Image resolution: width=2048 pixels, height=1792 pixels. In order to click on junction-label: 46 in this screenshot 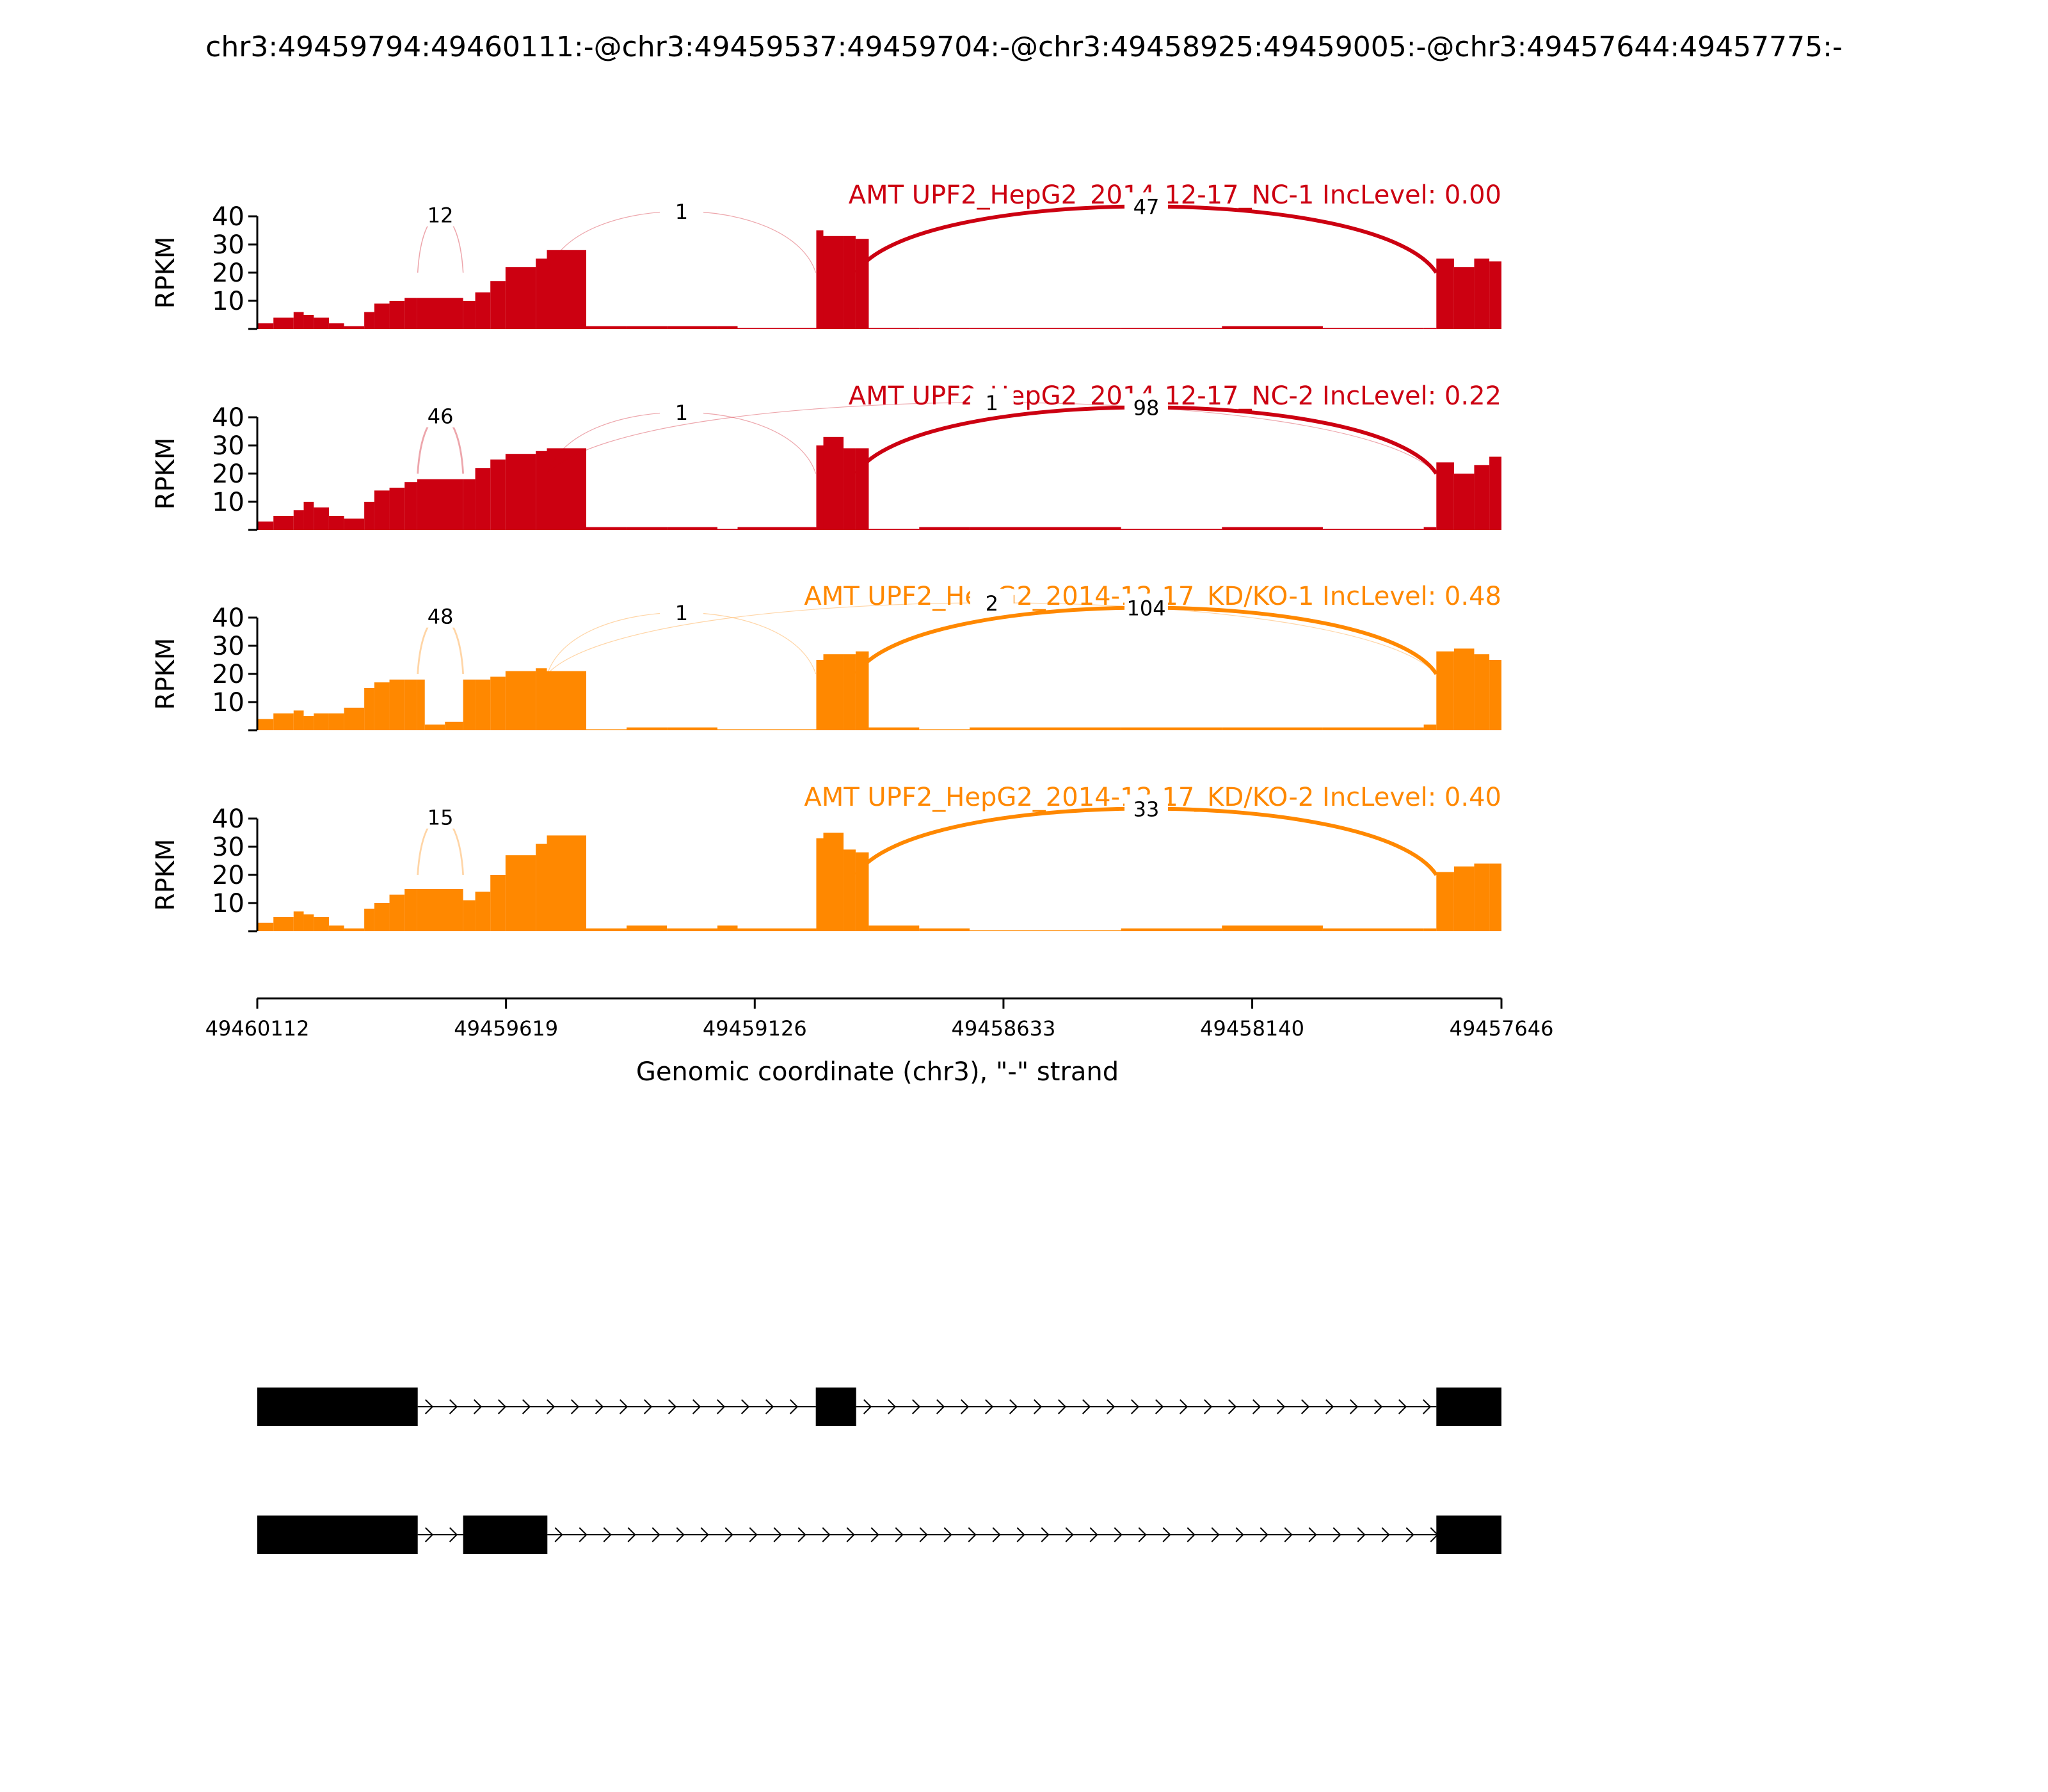, I will do `click(441, 416)`.